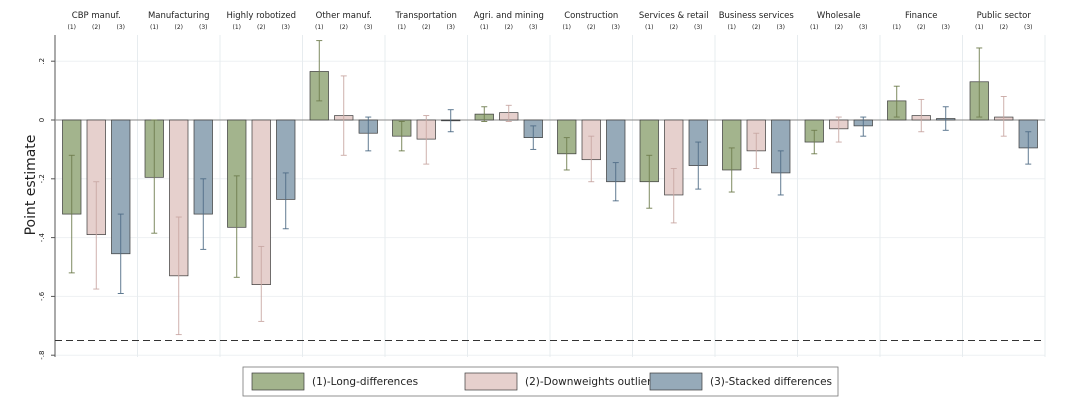  I want to click on legend-label-0: (1)-Long-differences, so click(365, 382).